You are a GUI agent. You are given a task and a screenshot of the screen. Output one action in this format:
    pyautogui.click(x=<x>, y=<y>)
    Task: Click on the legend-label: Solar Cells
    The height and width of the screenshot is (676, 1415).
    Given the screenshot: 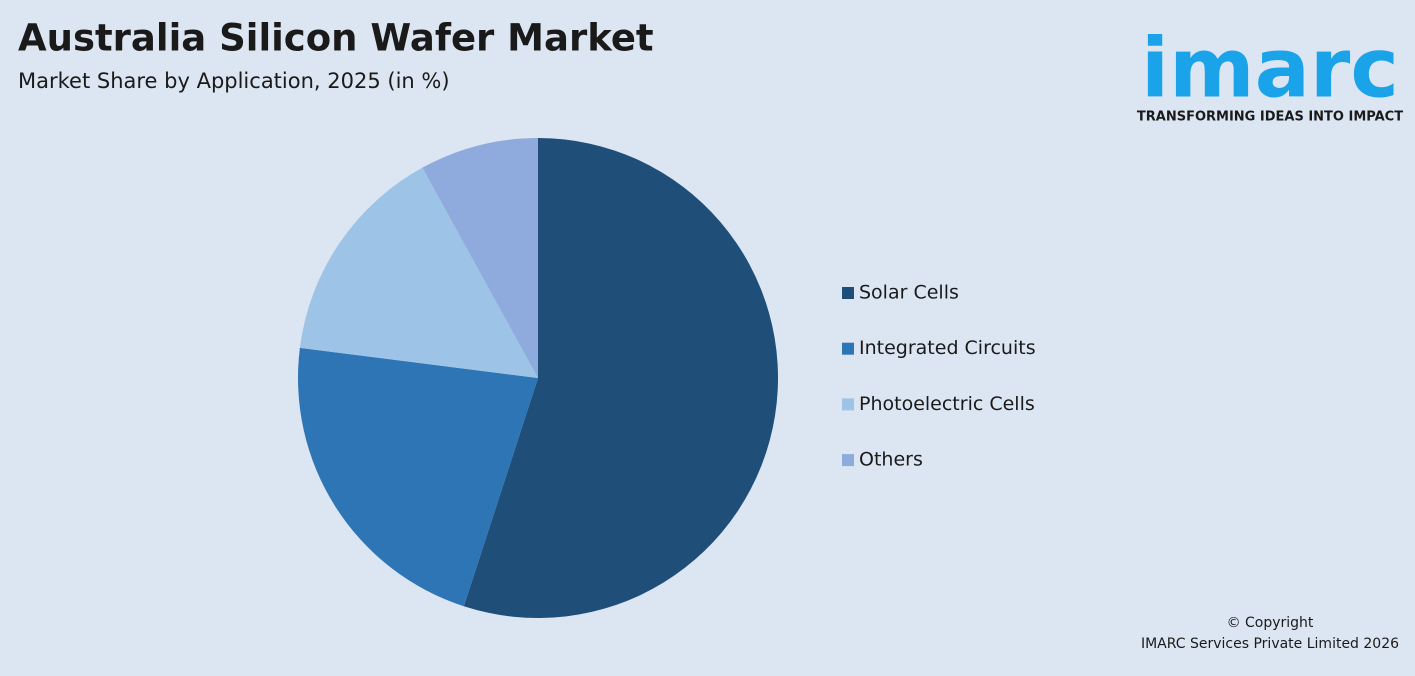 What is the action you would take?
    pyautogui.click(x=909, y=293)
    